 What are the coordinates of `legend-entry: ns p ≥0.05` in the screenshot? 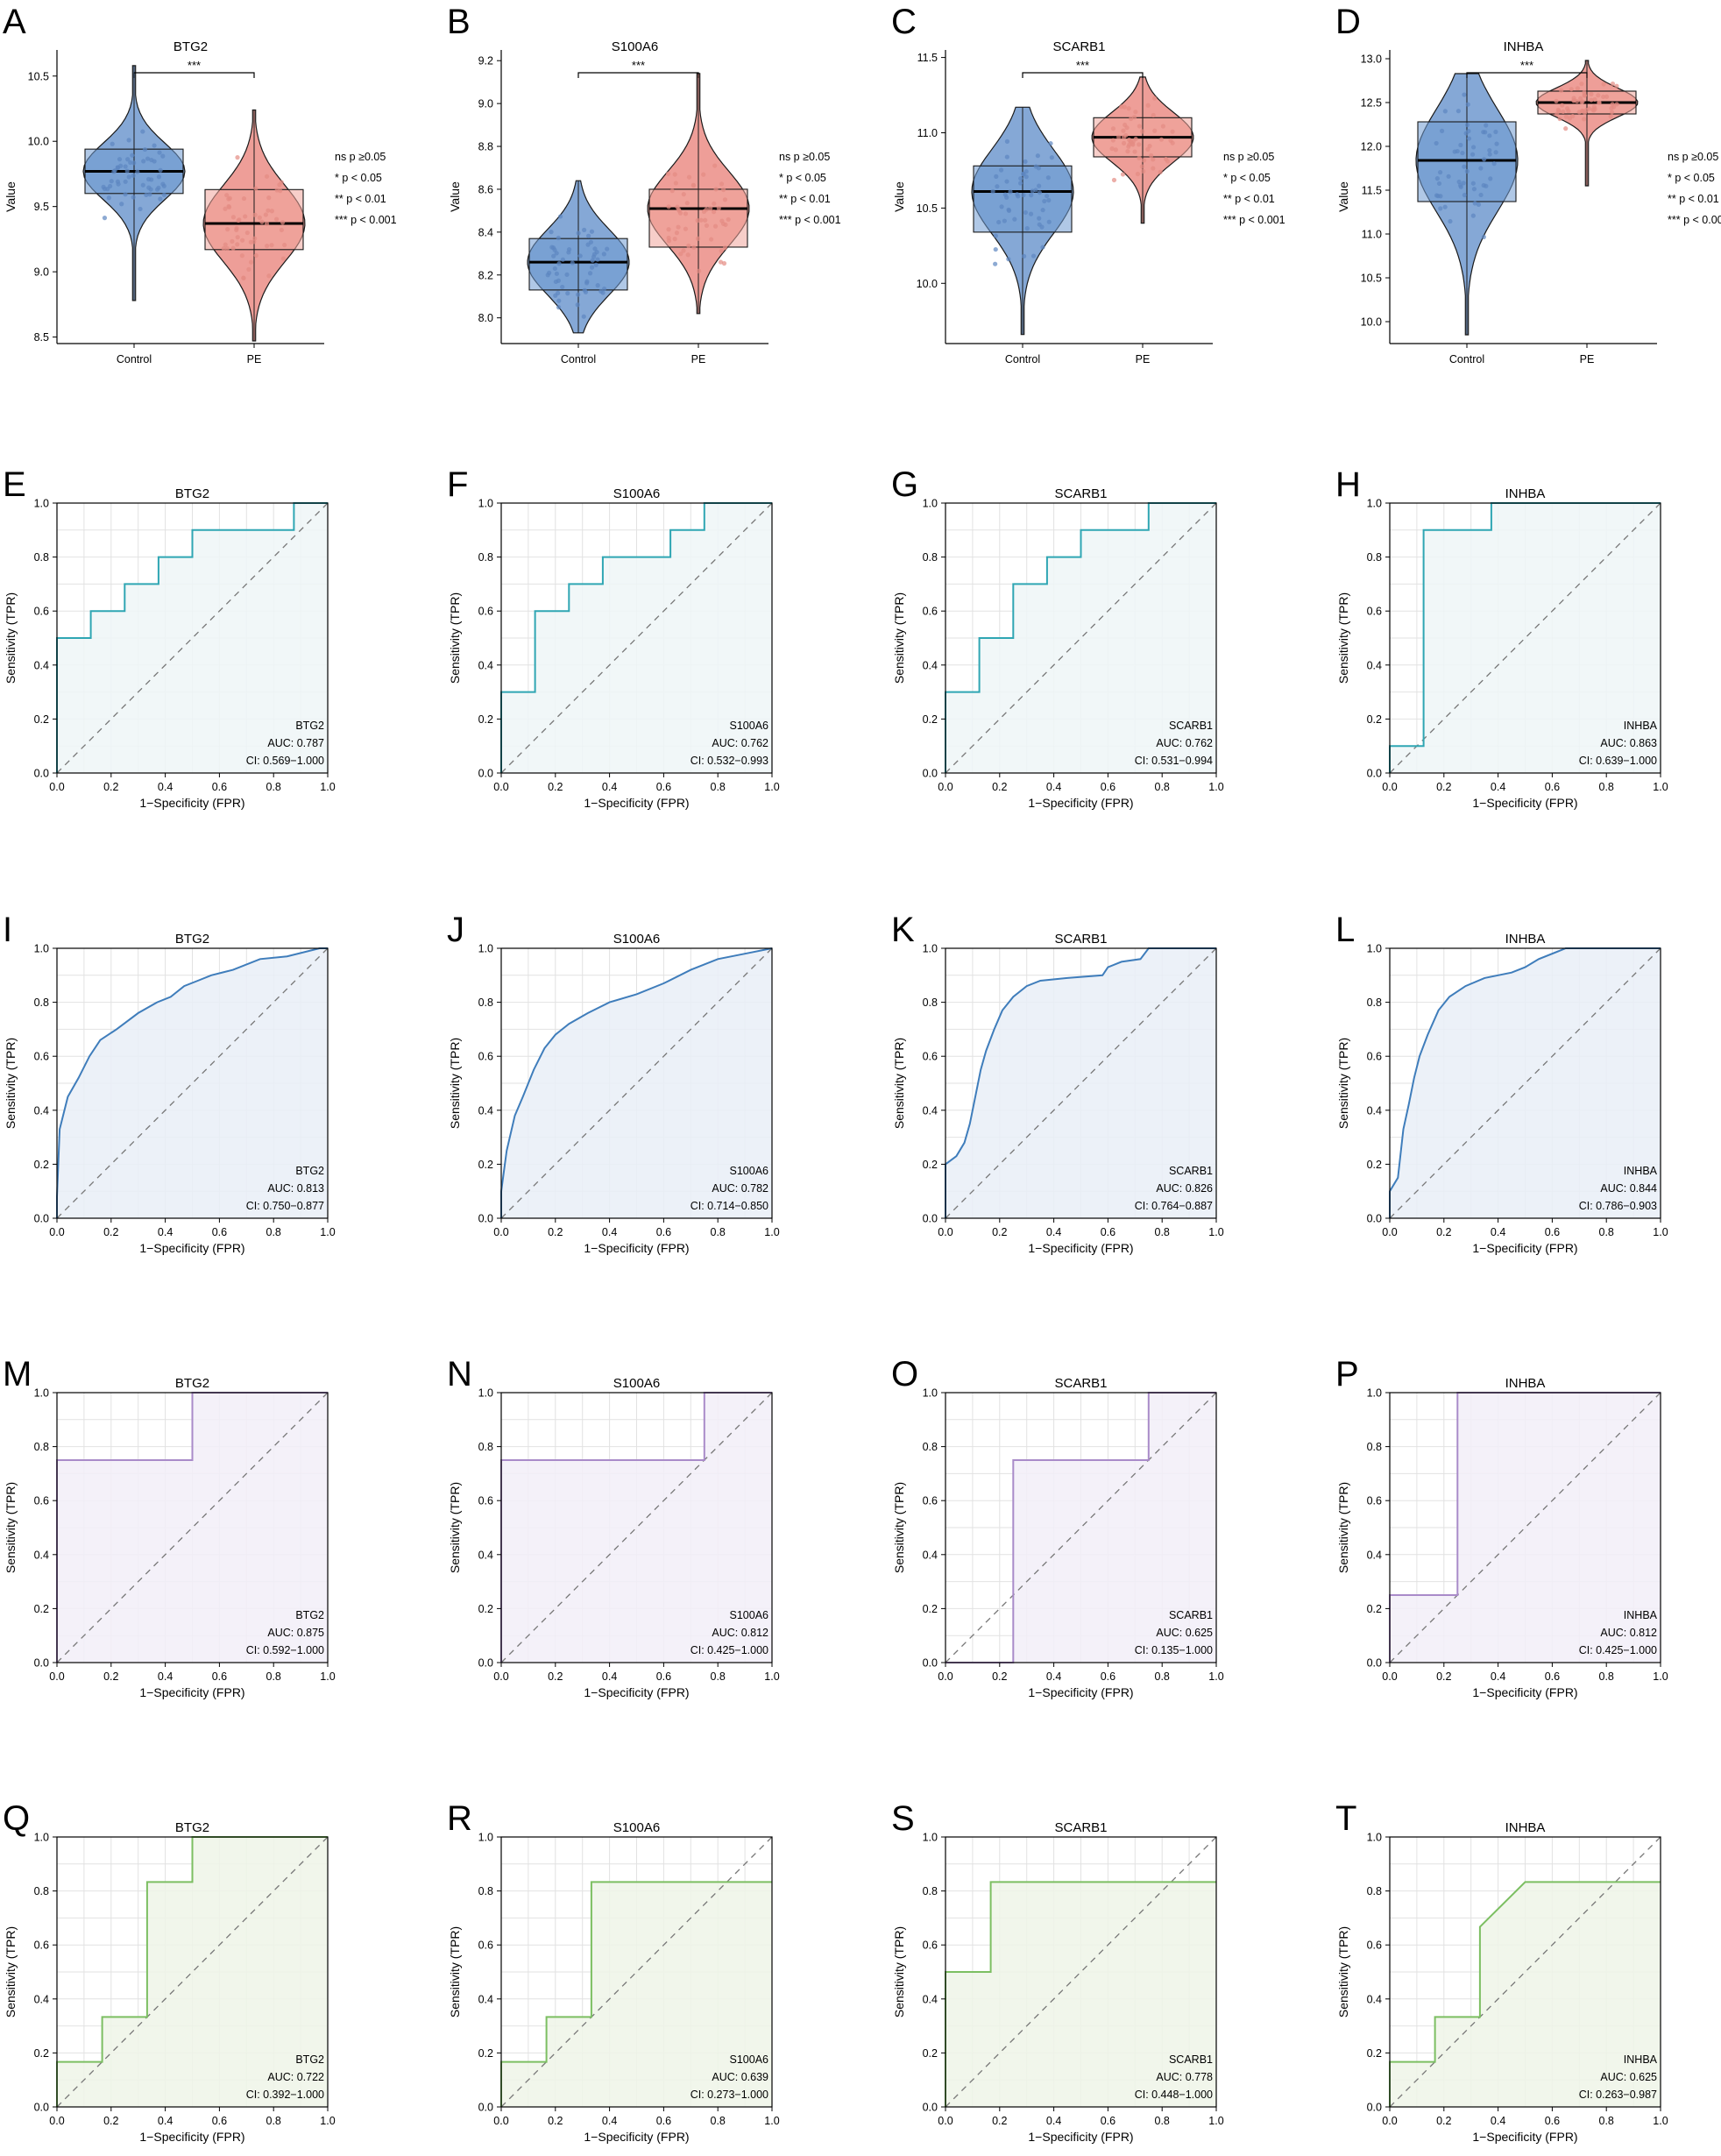 It's located at (360, 157).